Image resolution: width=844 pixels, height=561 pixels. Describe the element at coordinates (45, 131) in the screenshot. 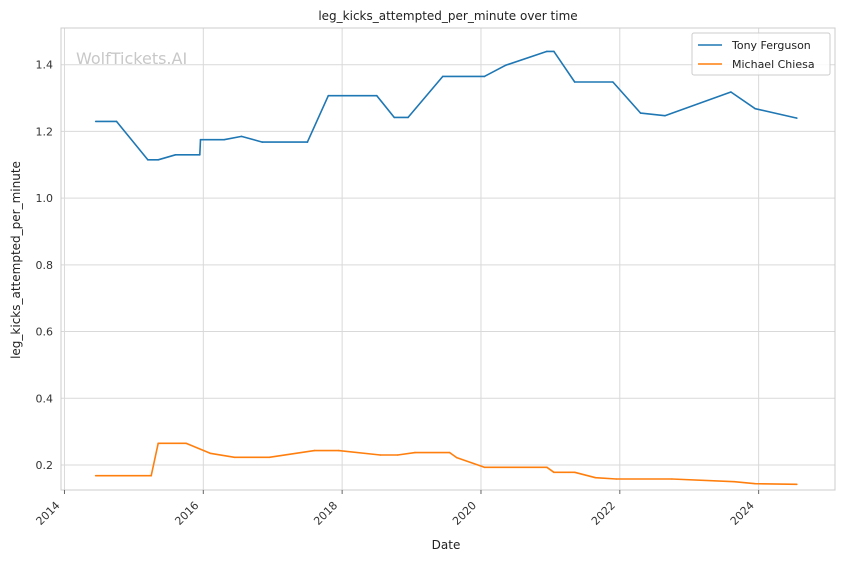

I see `y-tick-label: 1.2` at that location.